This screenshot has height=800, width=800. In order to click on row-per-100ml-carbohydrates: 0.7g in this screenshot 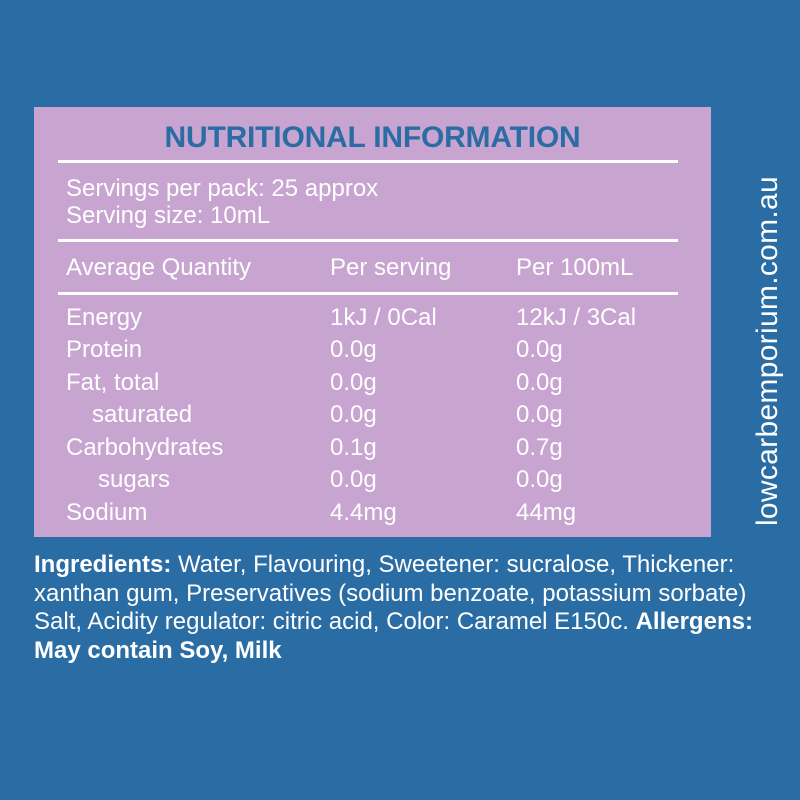, I will do `click(539, 447)`.